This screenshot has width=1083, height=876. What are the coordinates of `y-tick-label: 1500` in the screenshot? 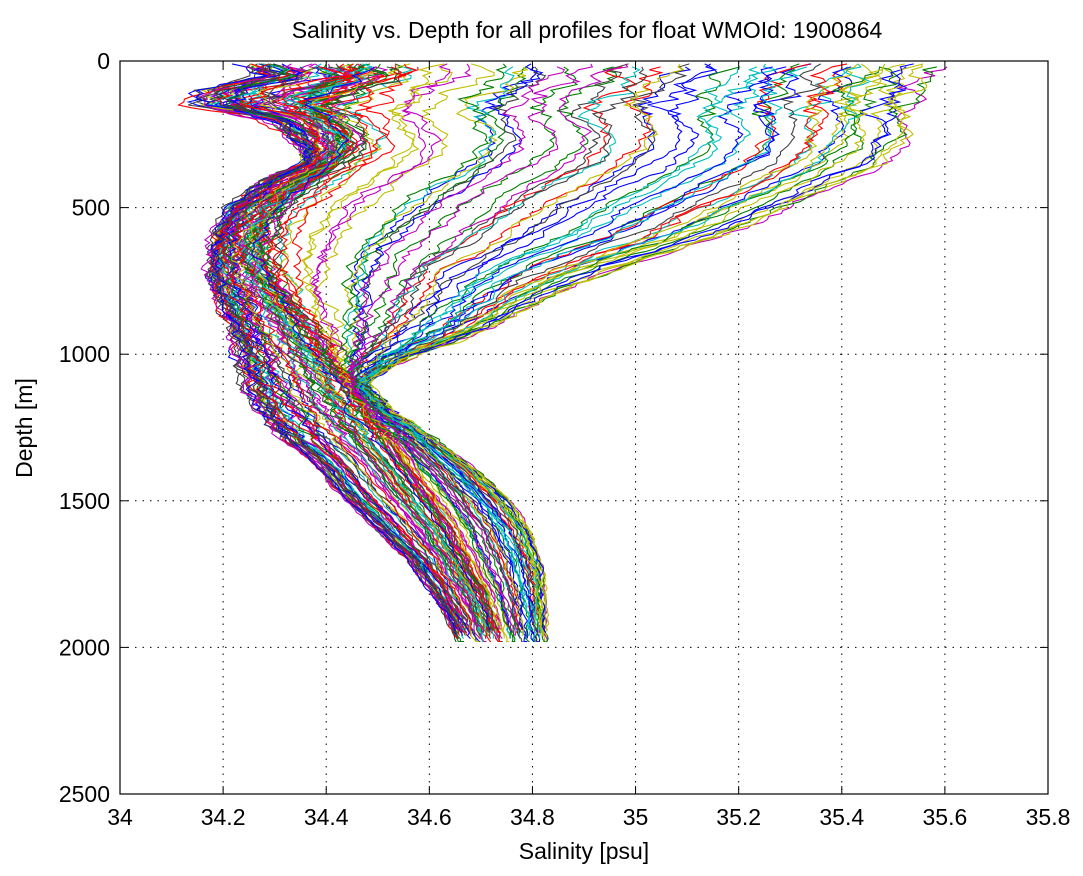 It's located at (84, 501).